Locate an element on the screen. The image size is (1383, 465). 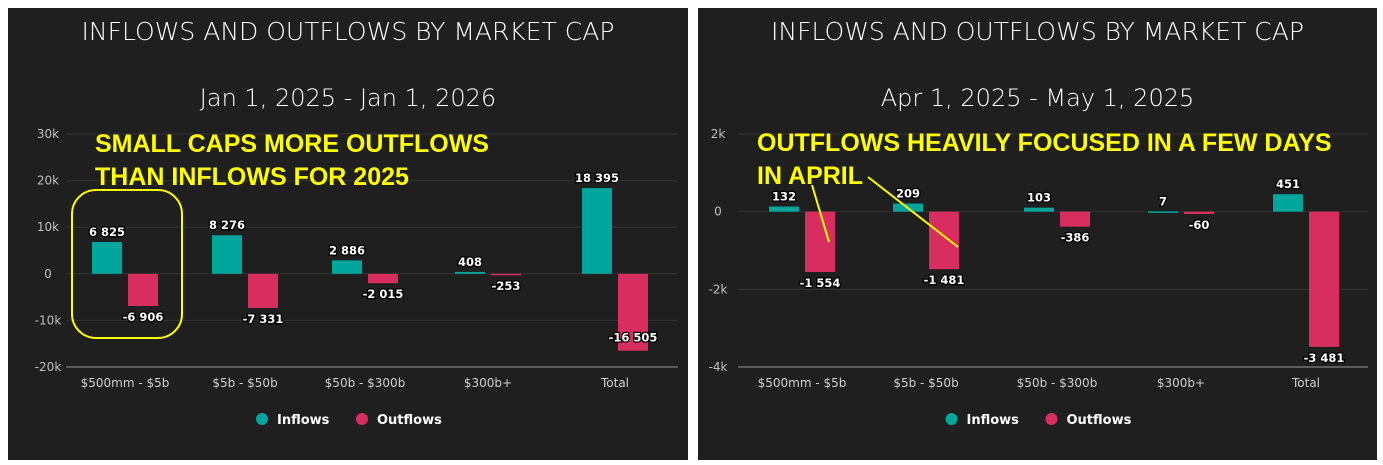
annotation-text: IN APRIL is located at coordinates (810, 176).